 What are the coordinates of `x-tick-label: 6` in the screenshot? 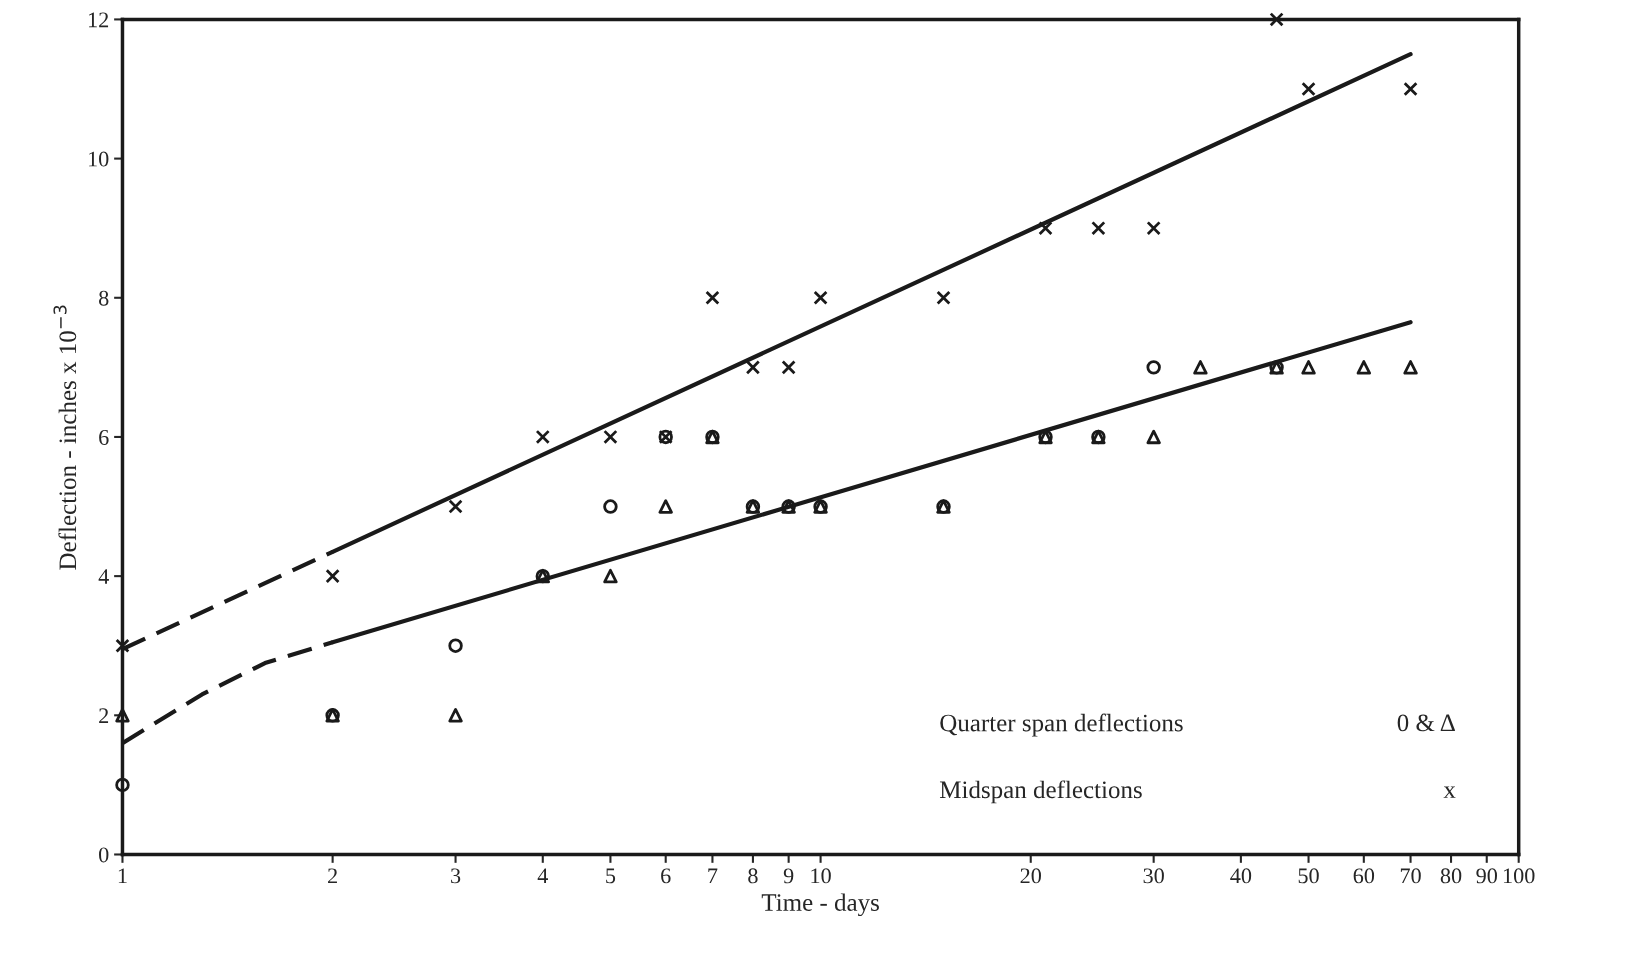 It's located at (666, 876).